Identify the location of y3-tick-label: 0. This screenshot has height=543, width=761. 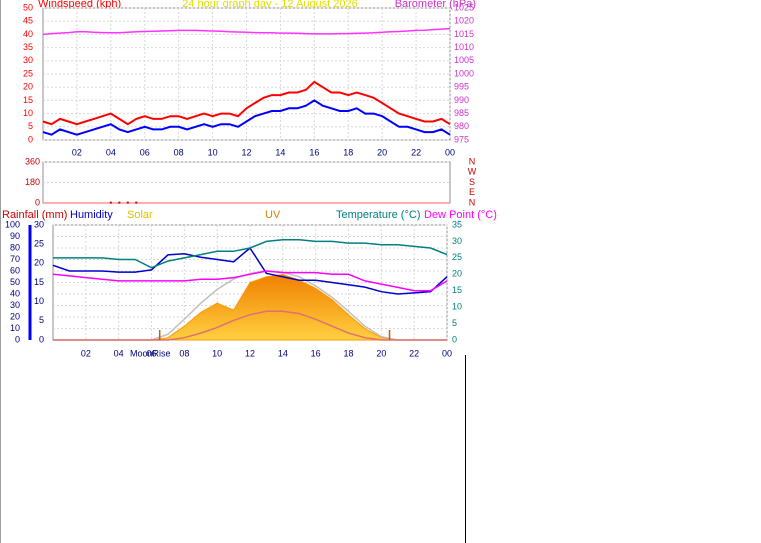
(17, 339).